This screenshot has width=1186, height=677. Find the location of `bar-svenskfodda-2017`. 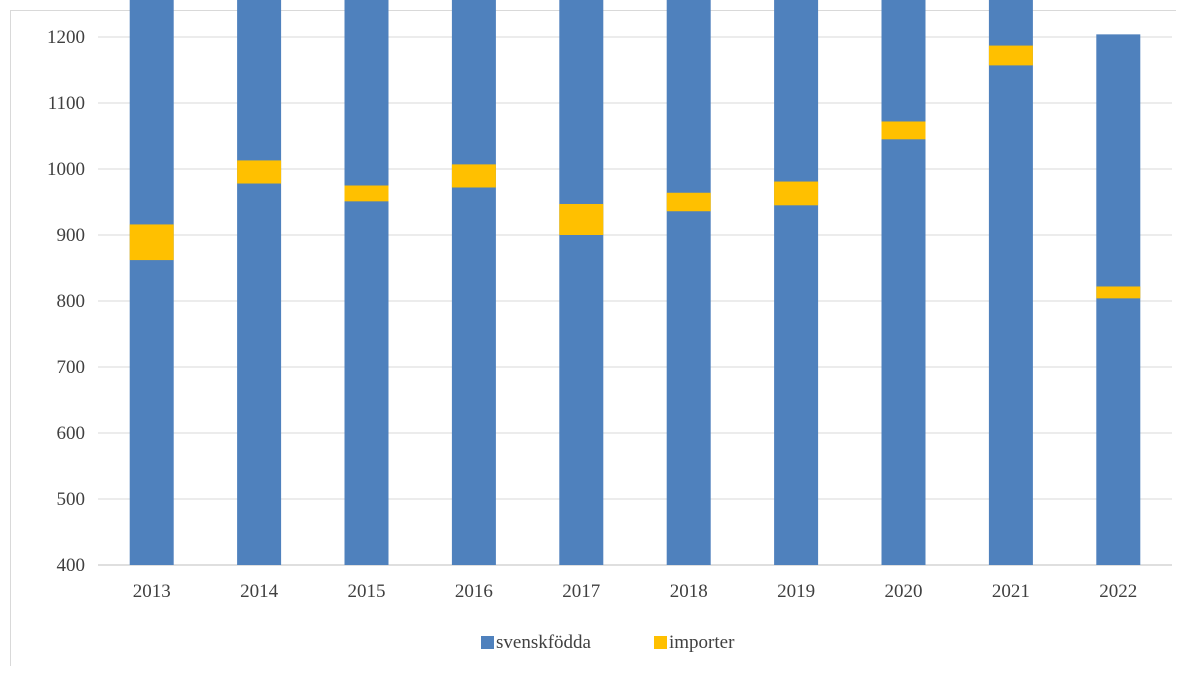

bar-svenskfodda-2017 is located at coordinates (581, 282).